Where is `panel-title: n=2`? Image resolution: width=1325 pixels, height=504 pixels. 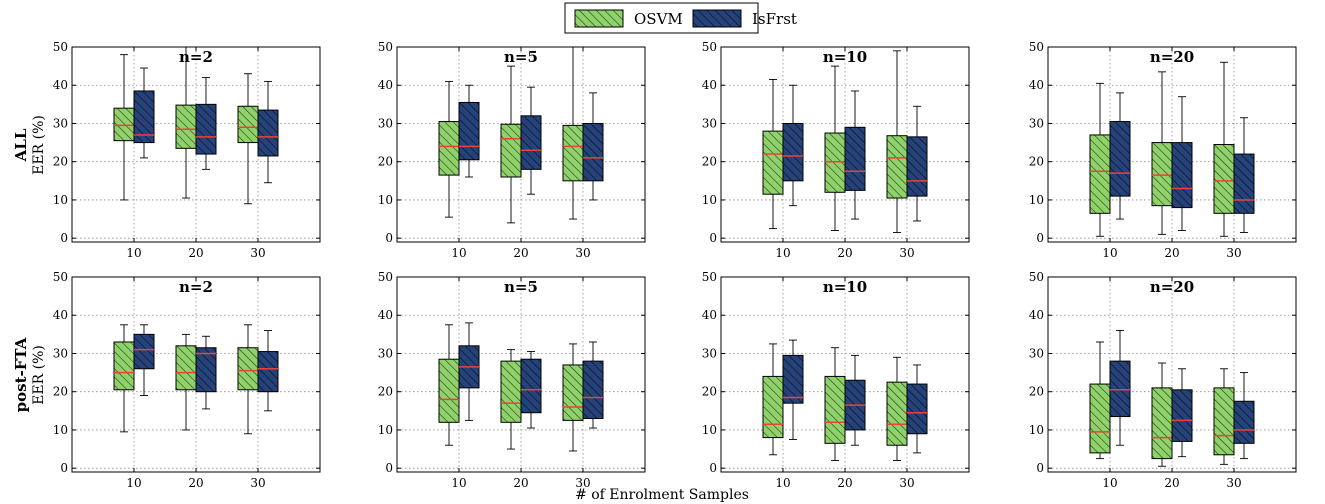 panel-title: n=2 is located at coordinates (196, 57).